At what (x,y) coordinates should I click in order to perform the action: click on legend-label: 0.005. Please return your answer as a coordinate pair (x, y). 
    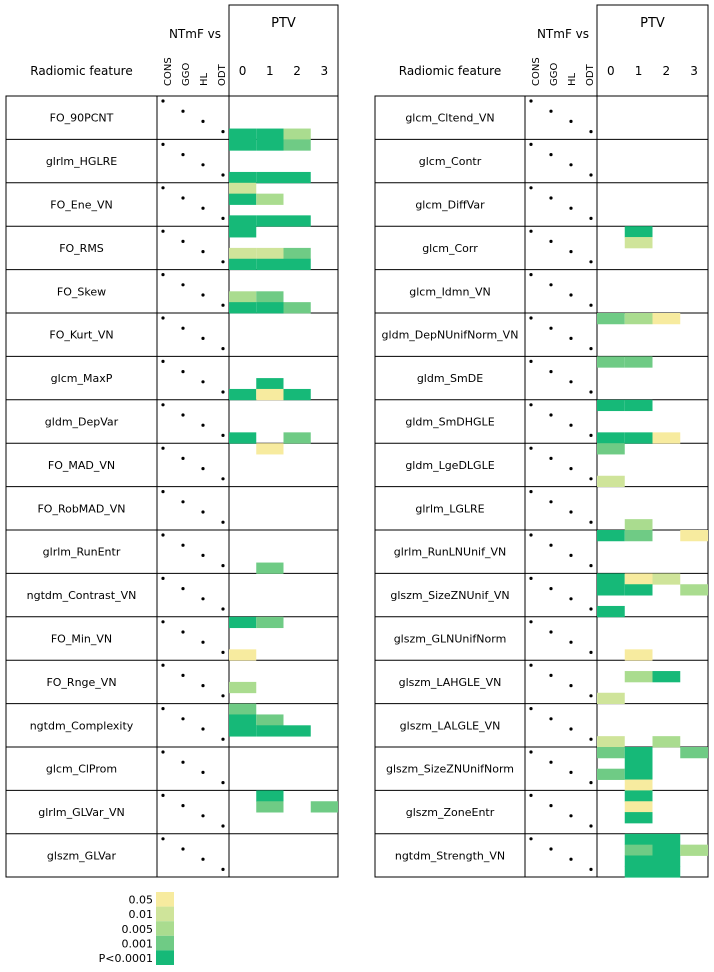
    Looking at the image, I should click on (138, 929).